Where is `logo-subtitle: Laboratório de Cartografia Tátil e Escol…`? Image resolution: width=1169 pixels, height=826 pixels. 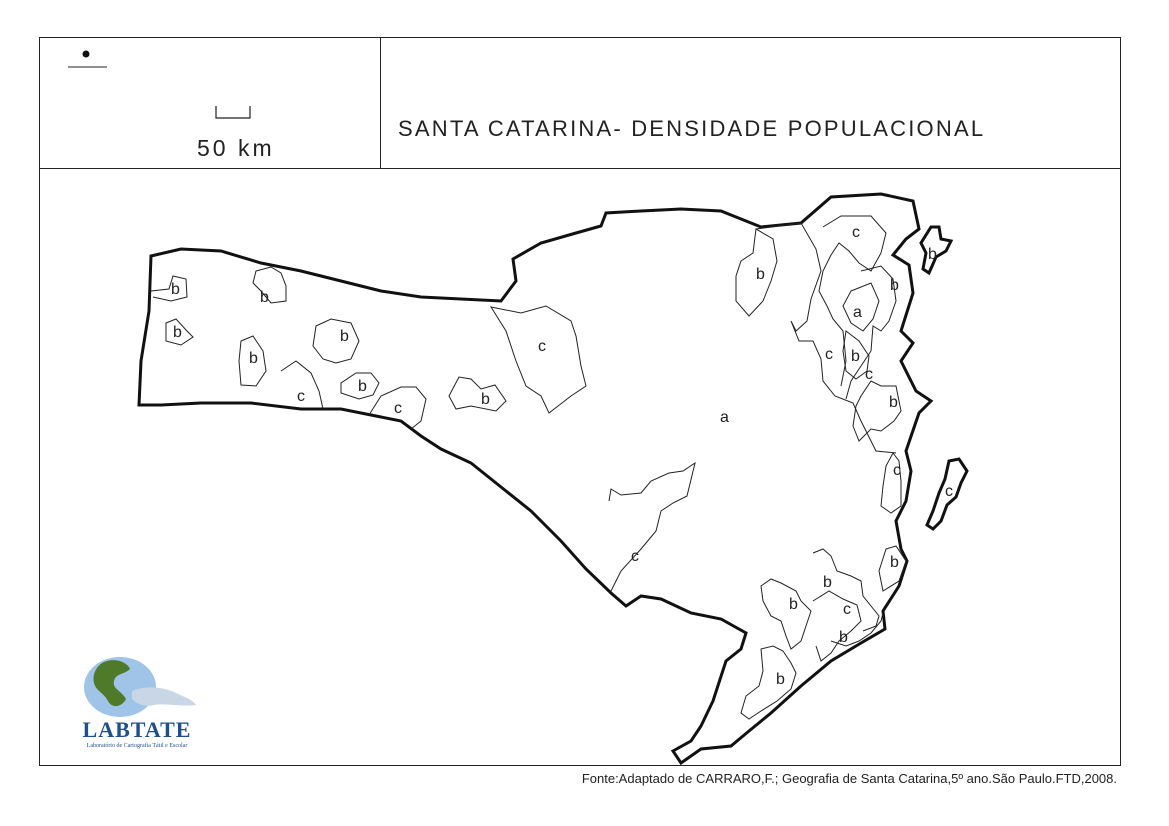 logo-subtitle: Laboratório de Cartografia Tátil e Escol… is located at coordinates (137, 746).